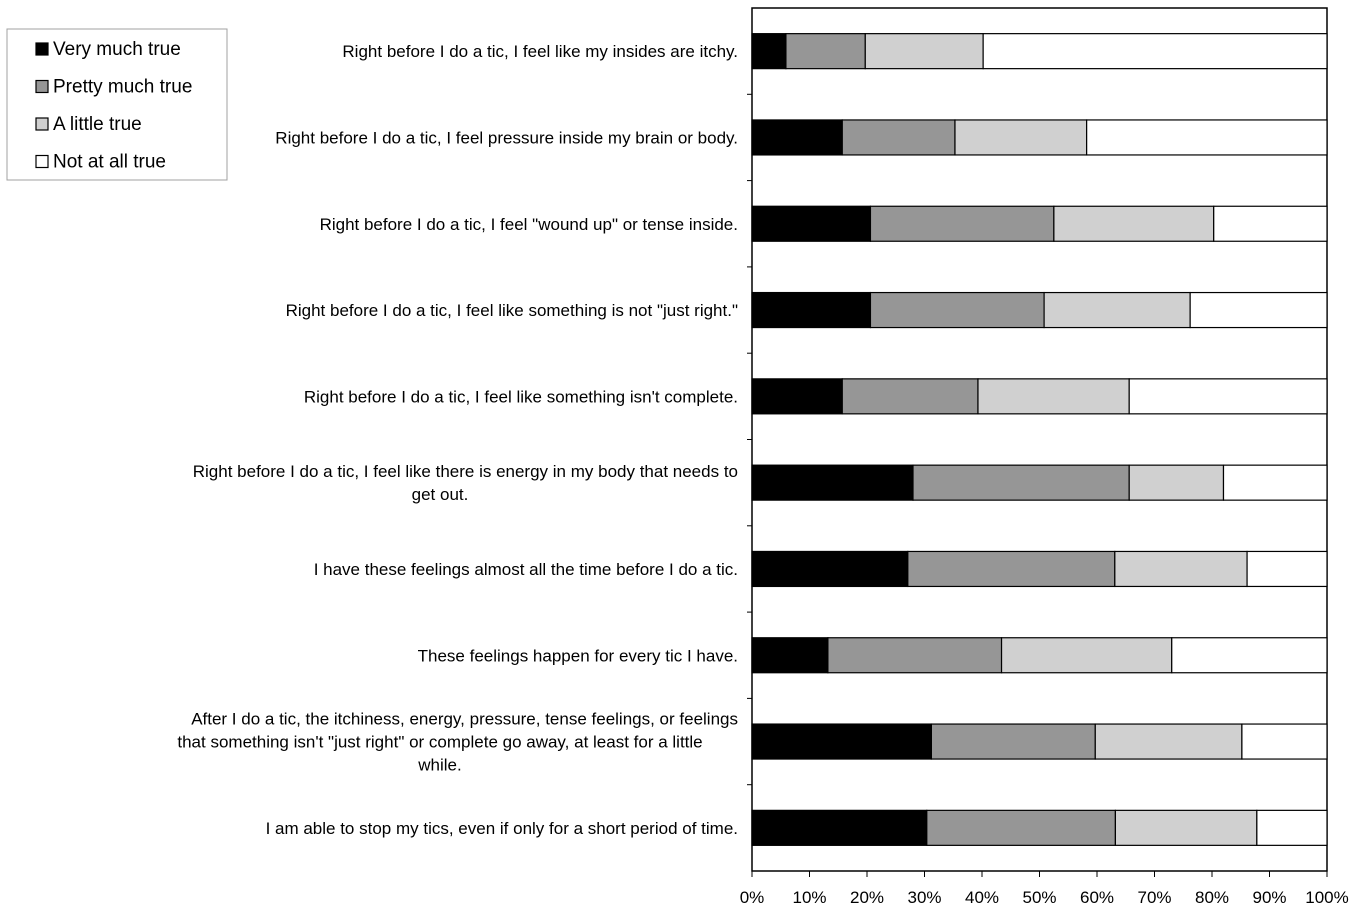 This screenshot has height=910, width=1368. Describe the element at coordinates (117, 49) in the screenshot. I see `legend-label: Very much true` at that location.